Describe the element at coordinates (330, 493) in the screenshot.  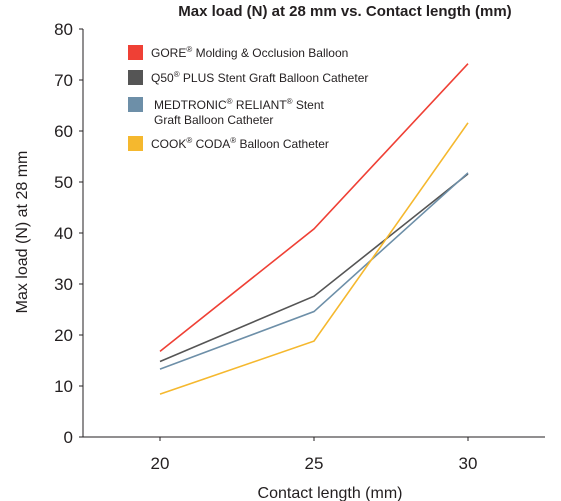
I see `x-axis-label: Contact length (mm)` at that location.